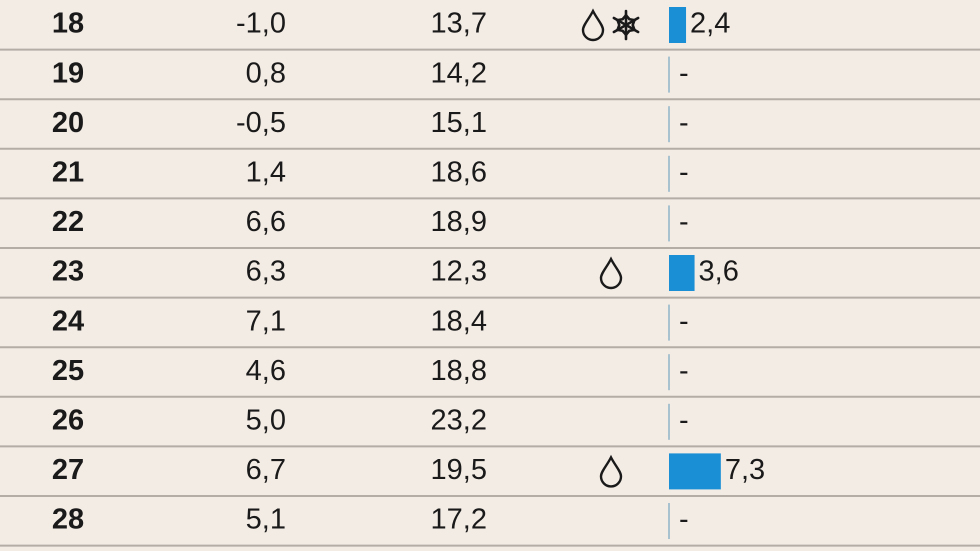 This screenshot has width=980, height=551. Describe the element at coordinates (459, 123) in the screenshot. I see `max-temp: 15,1` at that location.